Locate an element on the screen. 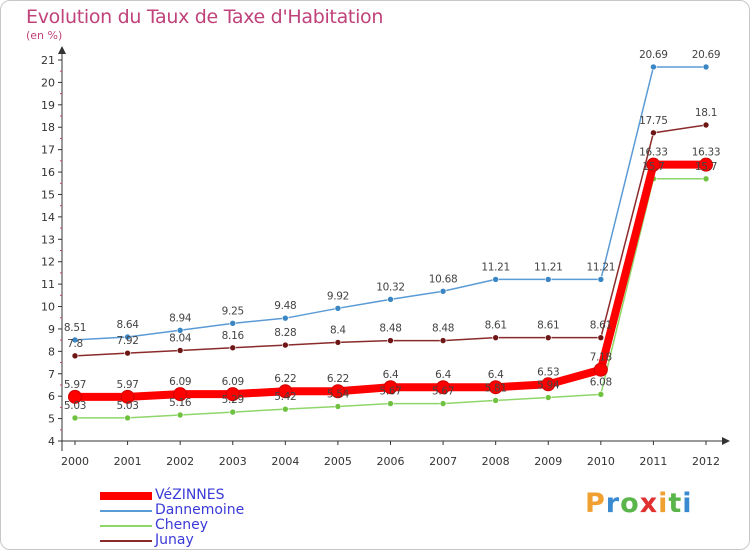 The width and height of the screenshot is (750, 550). x-tick-label: 2008 is located at coordinates (496, 461).